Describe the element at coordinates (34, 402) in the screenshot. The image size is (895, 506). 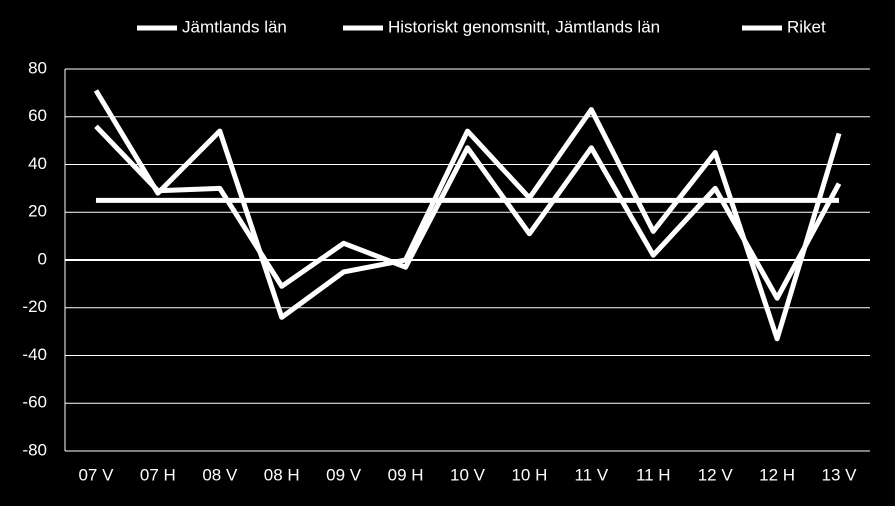
I see `y-tick-label: -60` at that location.